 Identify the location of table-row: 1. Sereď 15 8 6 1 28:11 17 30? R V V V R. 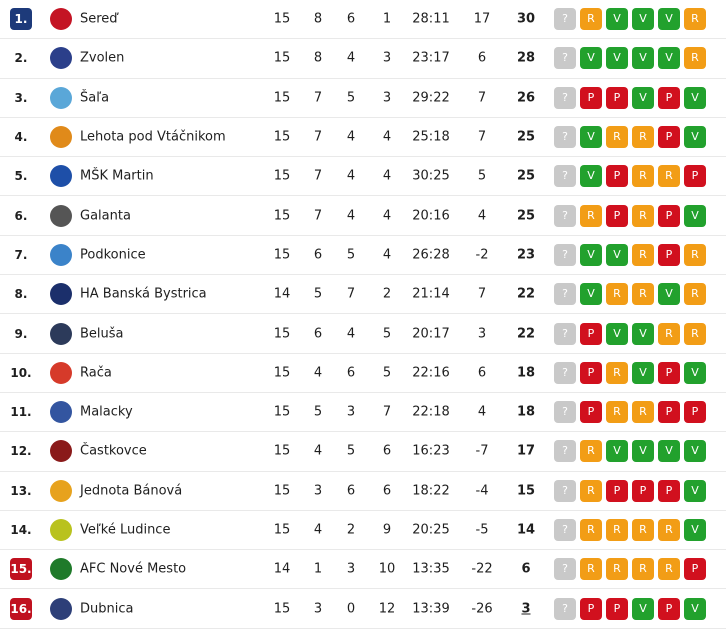
(363, 20).